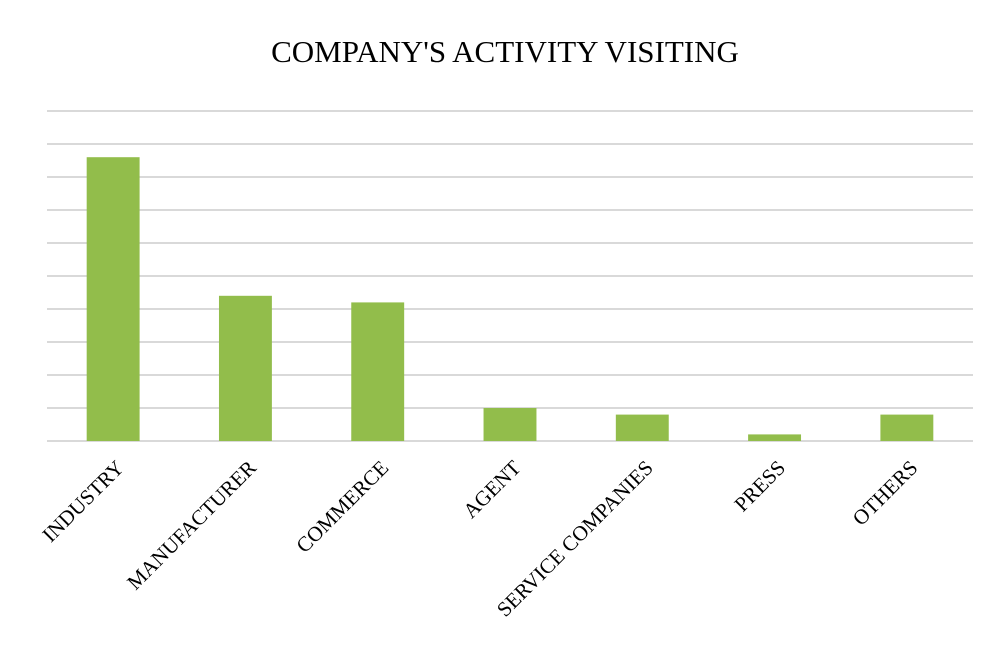 The image size is (1000, 672). I want to click on x-tick-label: INDUSTRY, so click(82, 501).